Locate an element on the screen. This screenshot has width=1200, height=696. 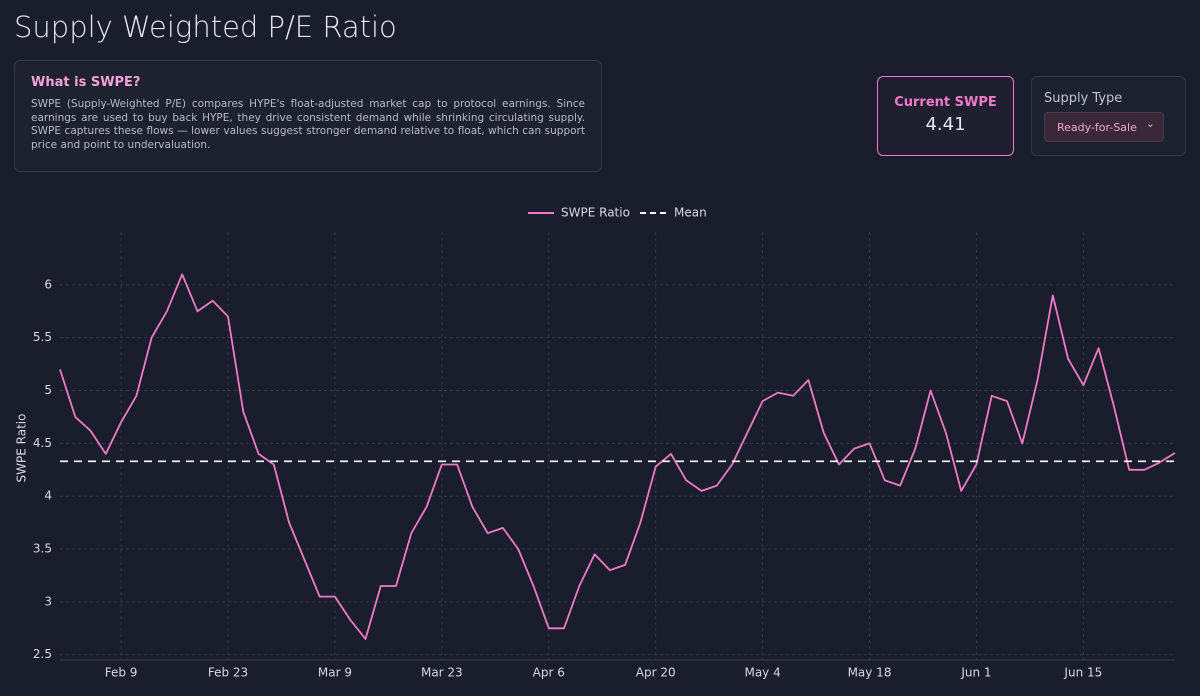
supply-type: Supply Type Ready-for-Sale is located at coordinates (1108, 116).